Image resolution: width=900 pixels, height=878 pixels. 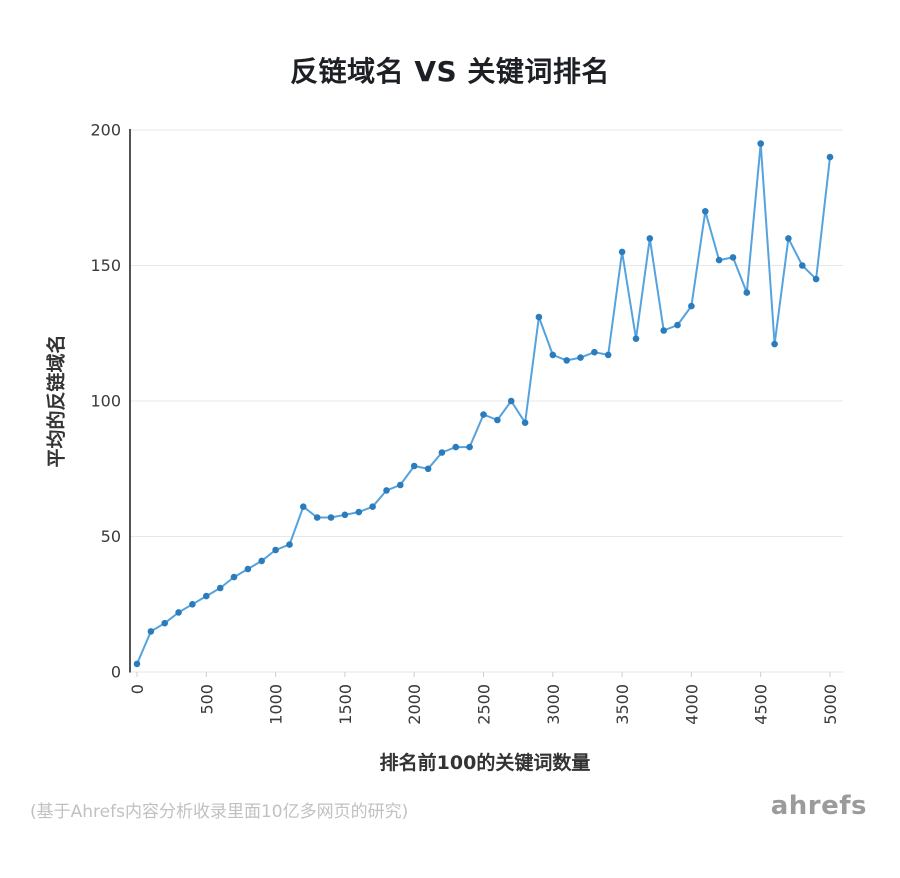 What do you see at coordinates (105, 401) in the screenshot?
I see `y-tick-label: 100` at bounding box center [105, 401].